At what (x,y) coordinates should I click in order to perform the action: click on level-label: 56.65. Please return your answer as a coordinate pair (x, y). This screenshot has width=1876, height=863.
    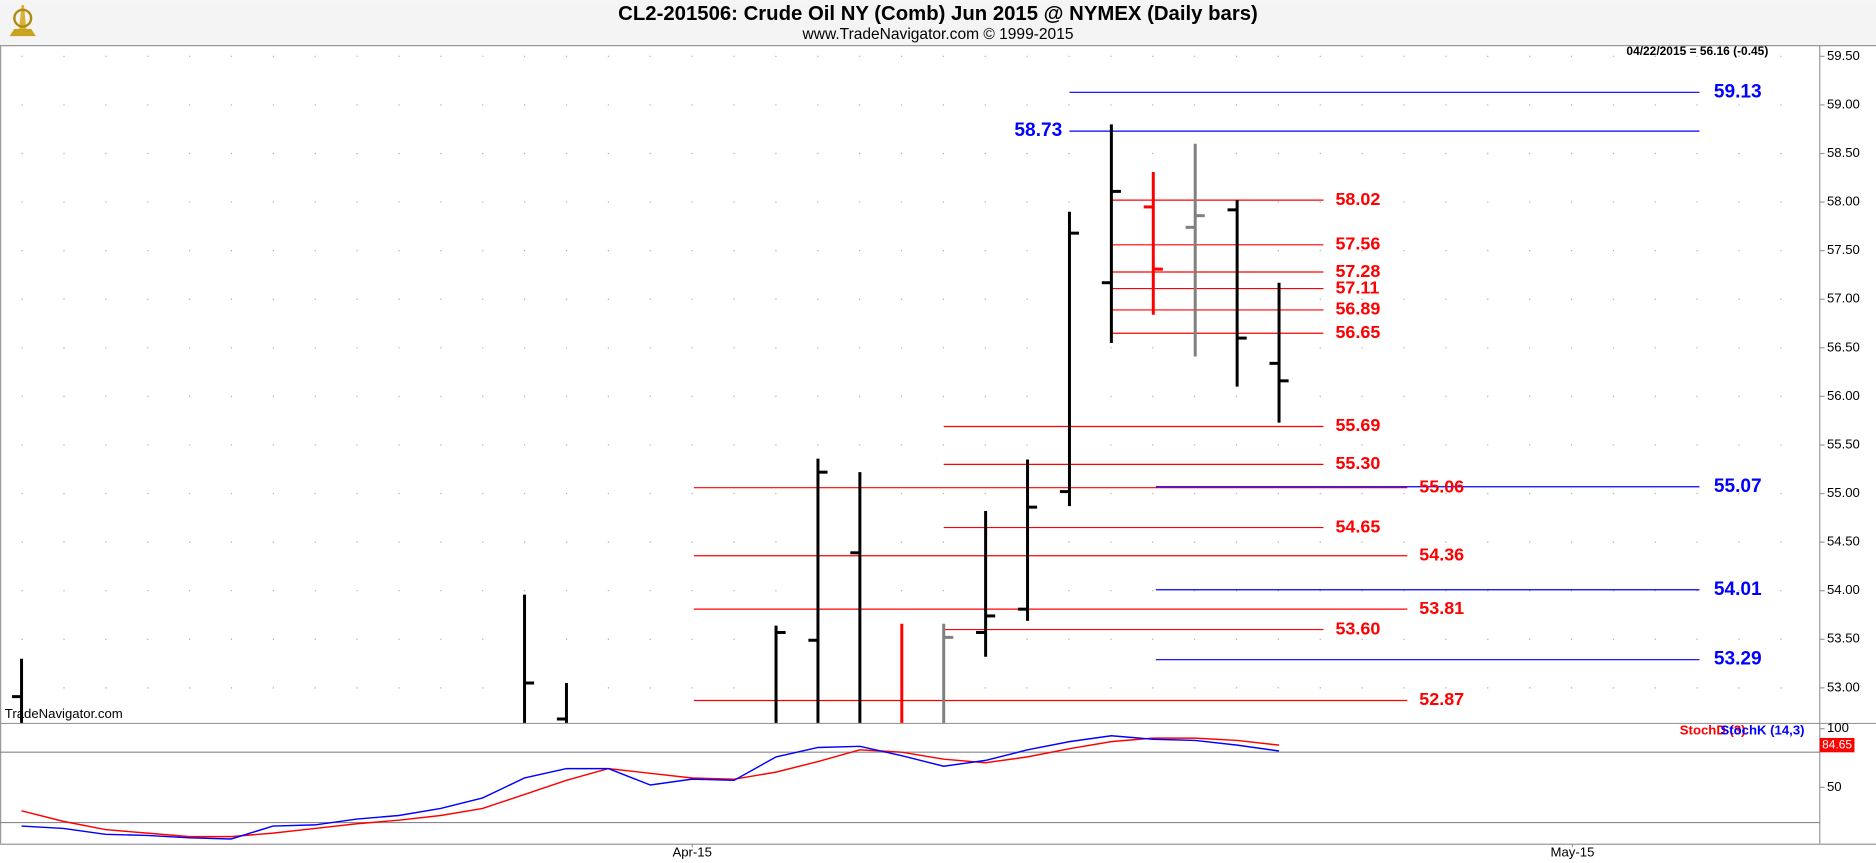
    Looking at the image, I should click on (1357, 332).